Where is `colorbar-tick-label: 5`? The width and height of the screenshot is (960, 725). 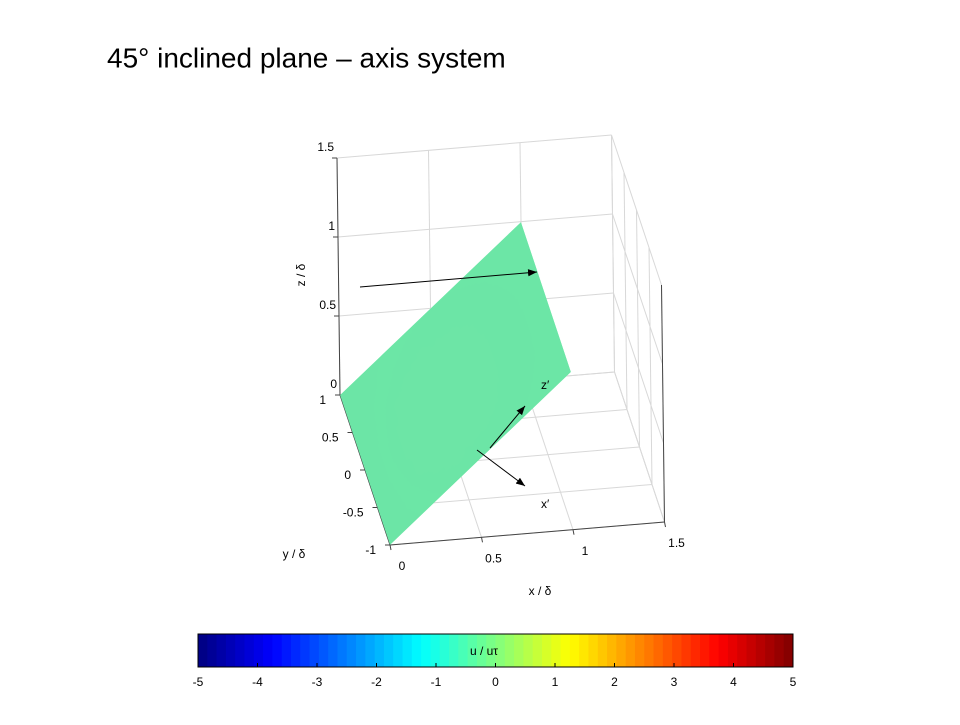
colorbar-tick-label: 5 is located at coordinates (793, 682).